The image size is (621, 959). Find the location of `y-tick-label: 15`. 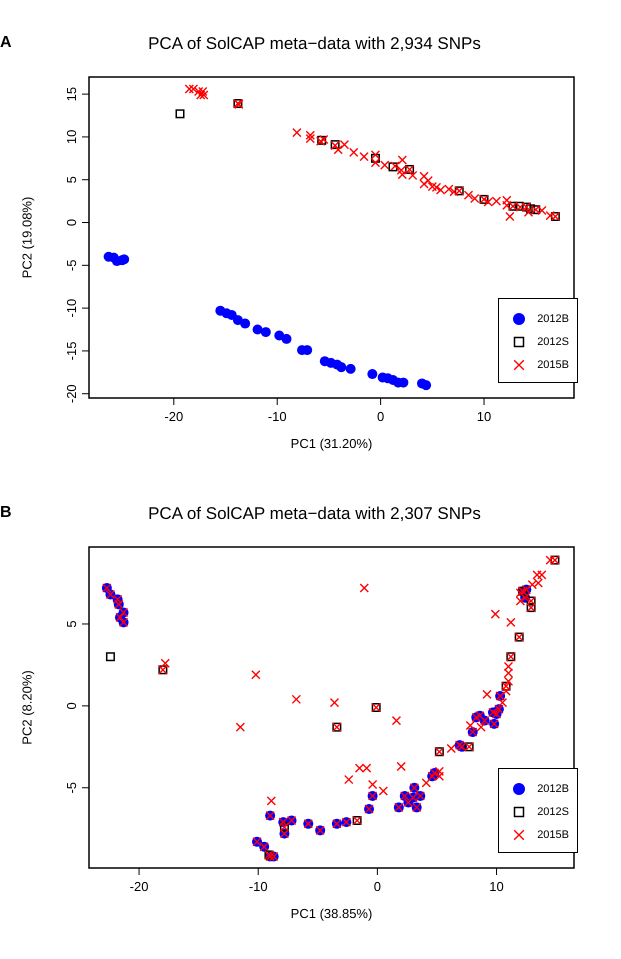

y-tick-label: 15 is located at coordinates (71, 94).